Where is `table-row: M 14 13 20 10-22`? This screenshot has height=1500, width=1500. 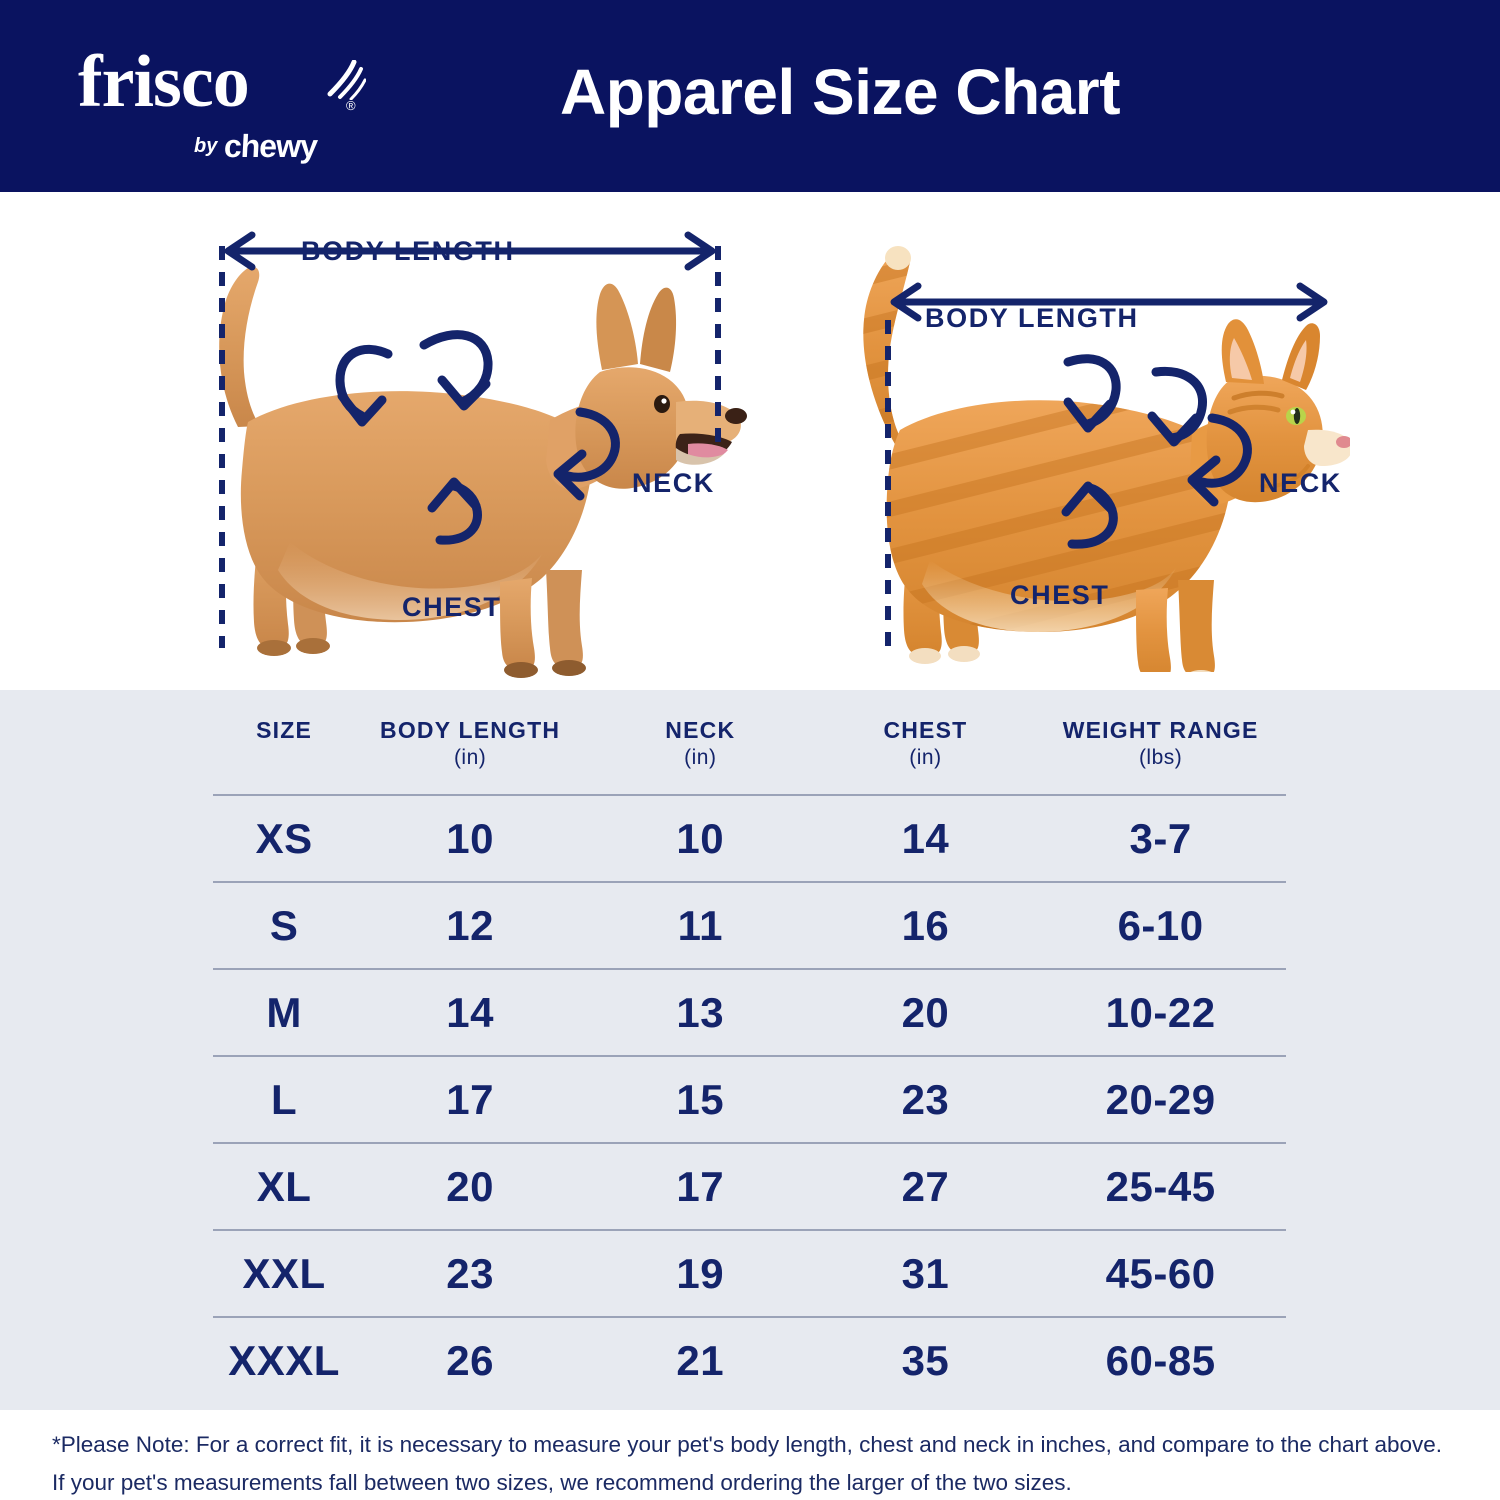
table-row: M 14 13 20 10-22 is located at coordinates (750, 1012).